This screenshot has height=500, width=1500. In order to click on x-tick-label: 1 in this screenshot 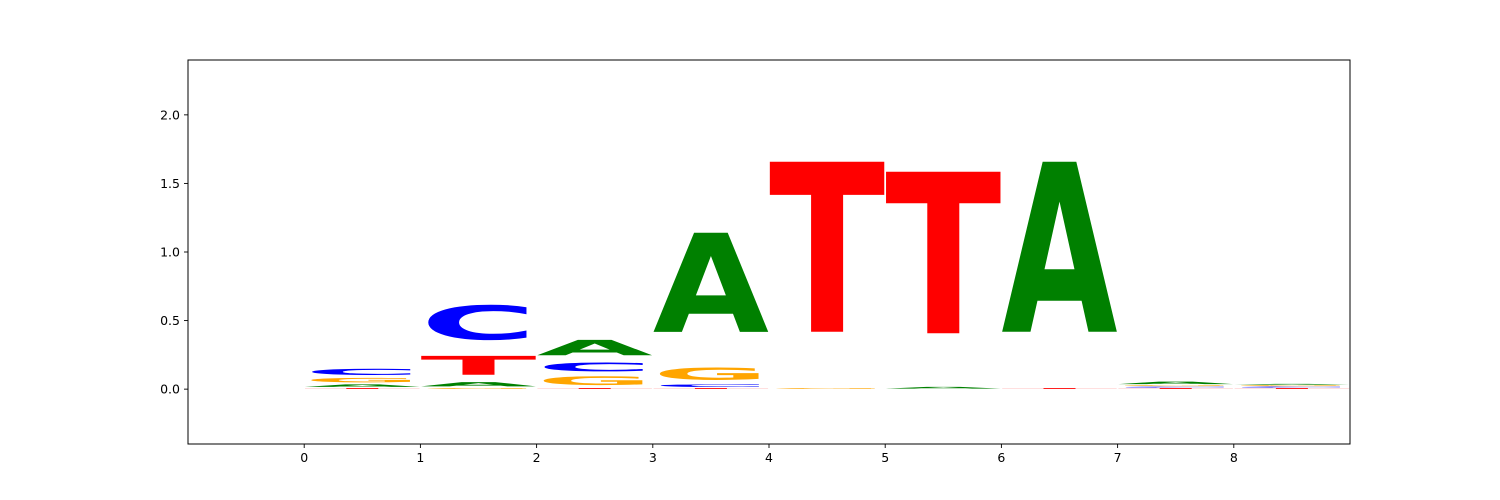, I will do `click(420, 457)`.